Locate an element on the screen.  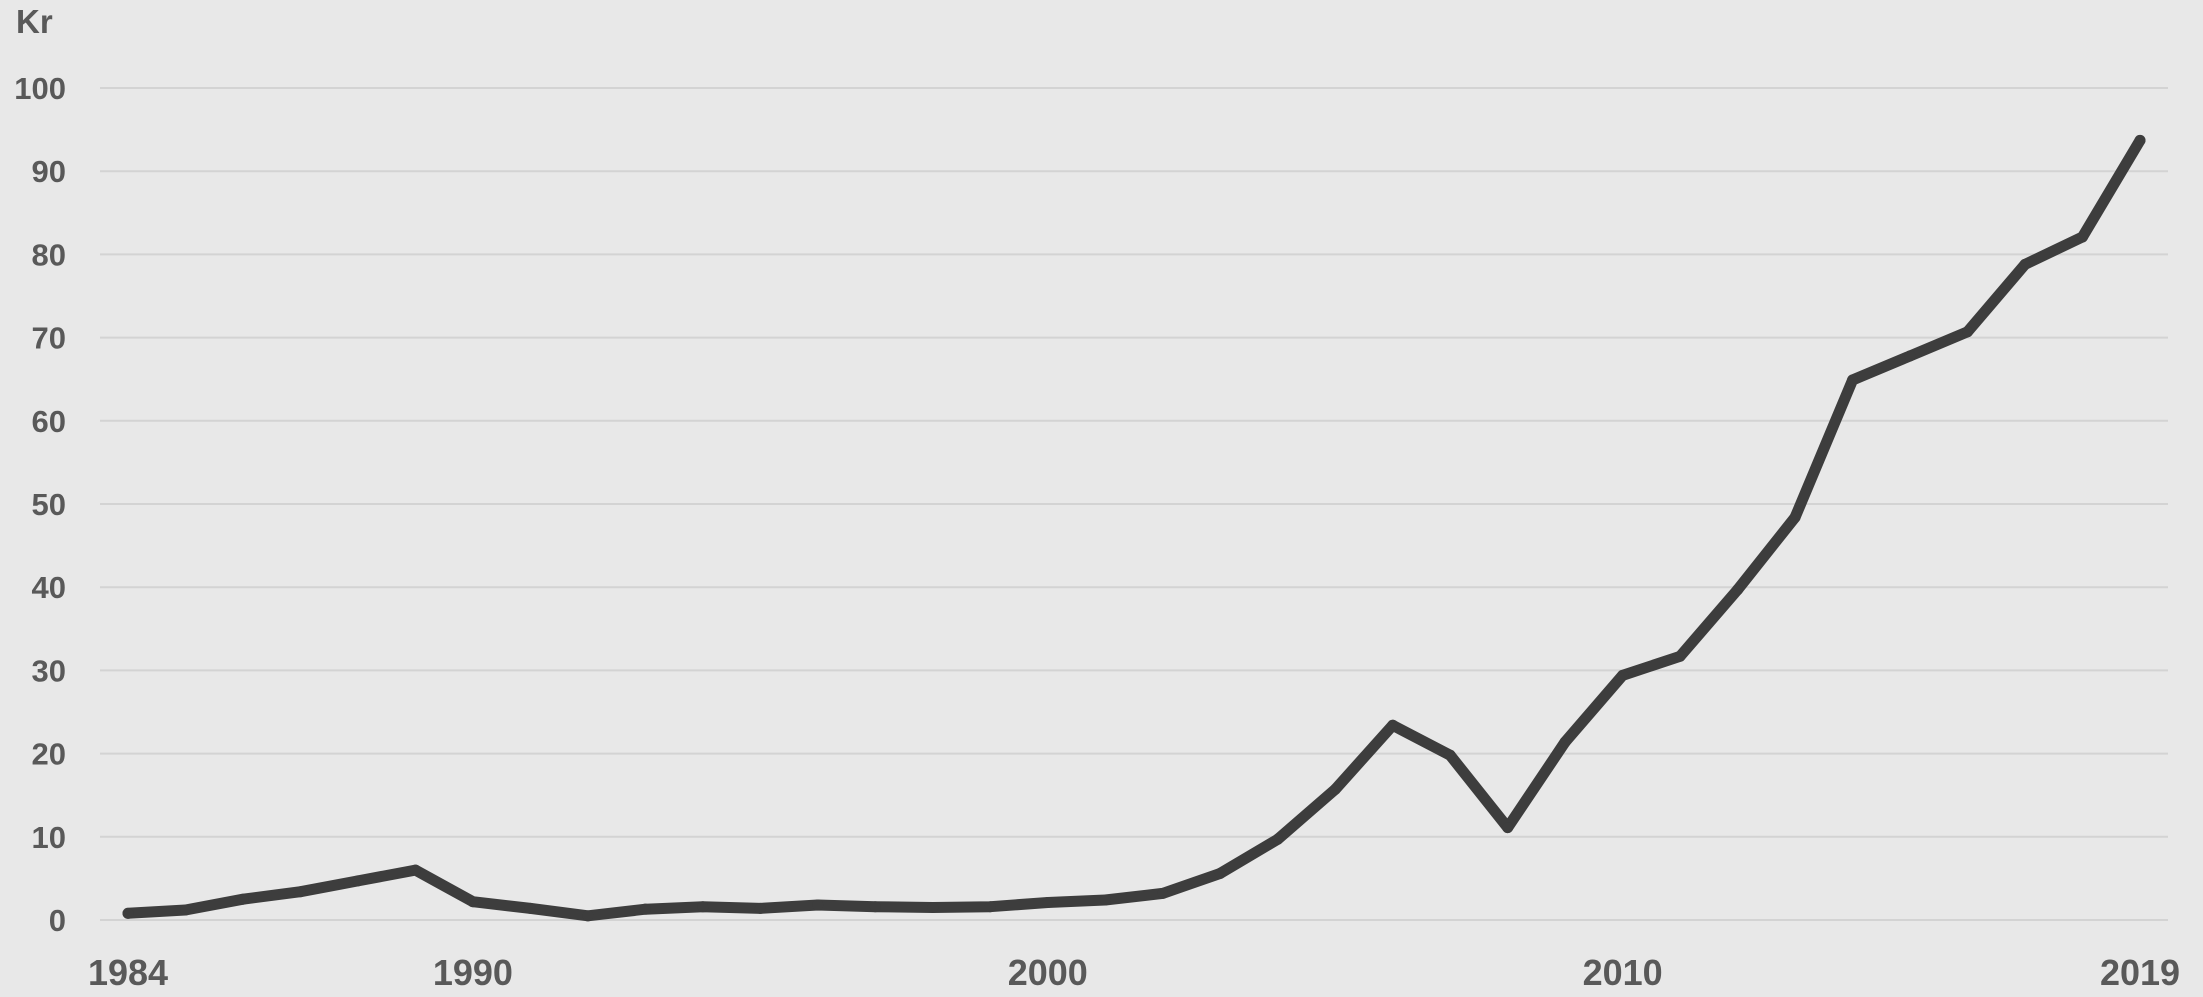
data-point-2014 is located at coordinates (1853, 380).